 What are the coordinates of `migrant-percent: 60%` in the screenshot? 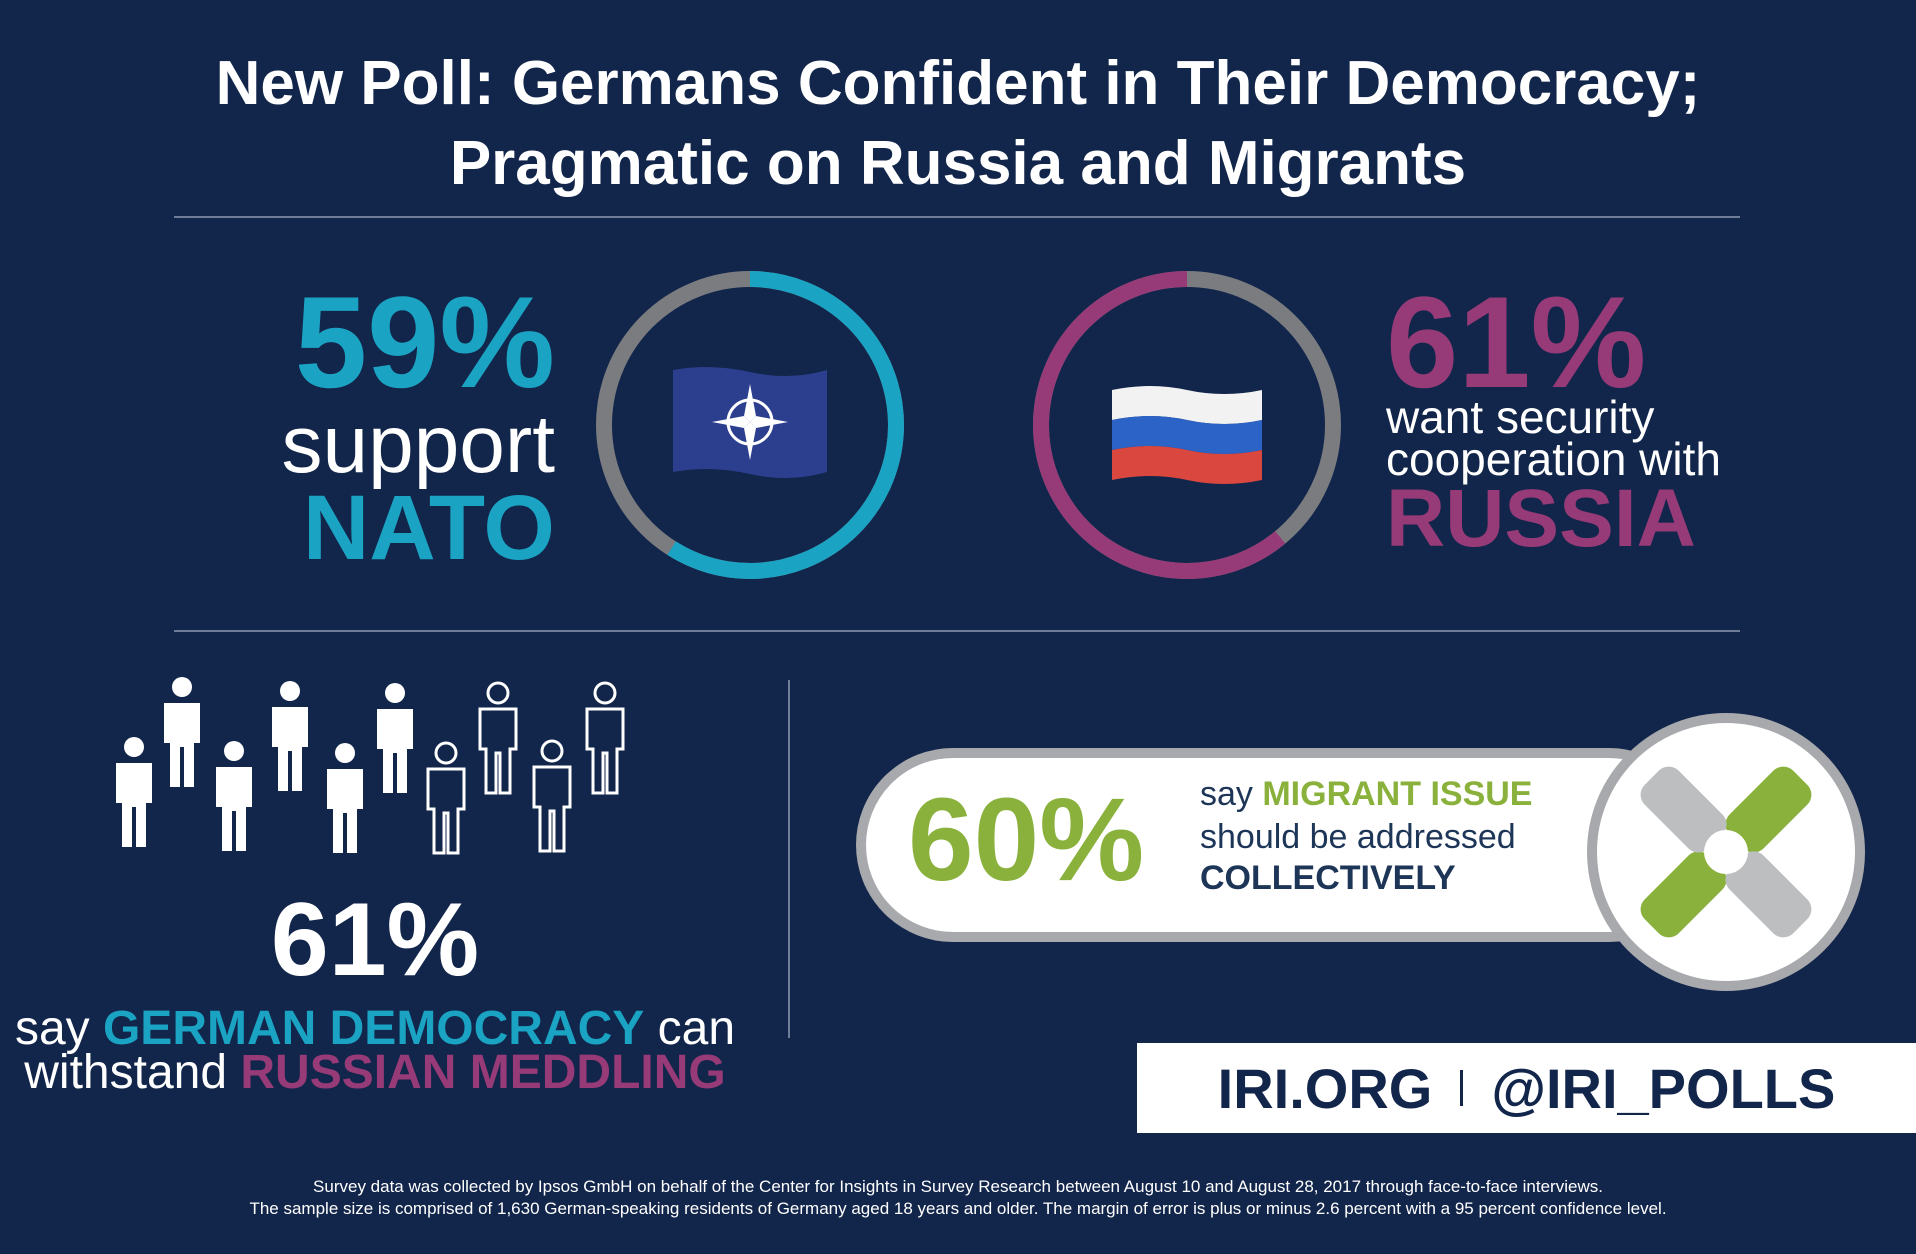 It's located at (1026, 840).